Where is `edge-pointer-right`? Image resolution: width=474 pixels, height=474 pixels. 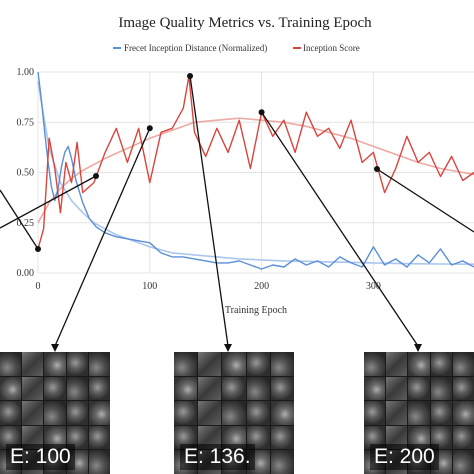
edge-pointer-right is located at coordinates (425, 200).